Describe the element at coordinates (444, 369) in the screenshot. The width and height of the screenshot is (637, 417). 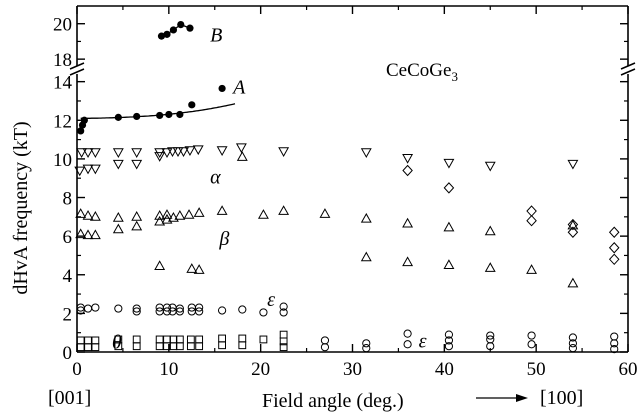
I see `x-tick-label: 40` at that location.